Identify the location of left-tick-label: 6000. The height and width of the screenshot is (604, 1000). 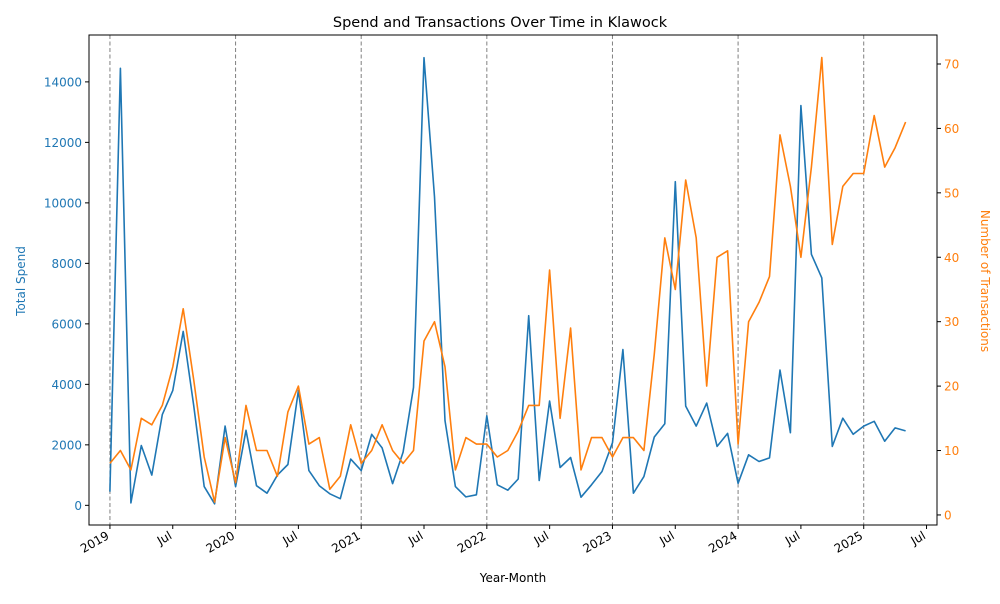
(66, 324).